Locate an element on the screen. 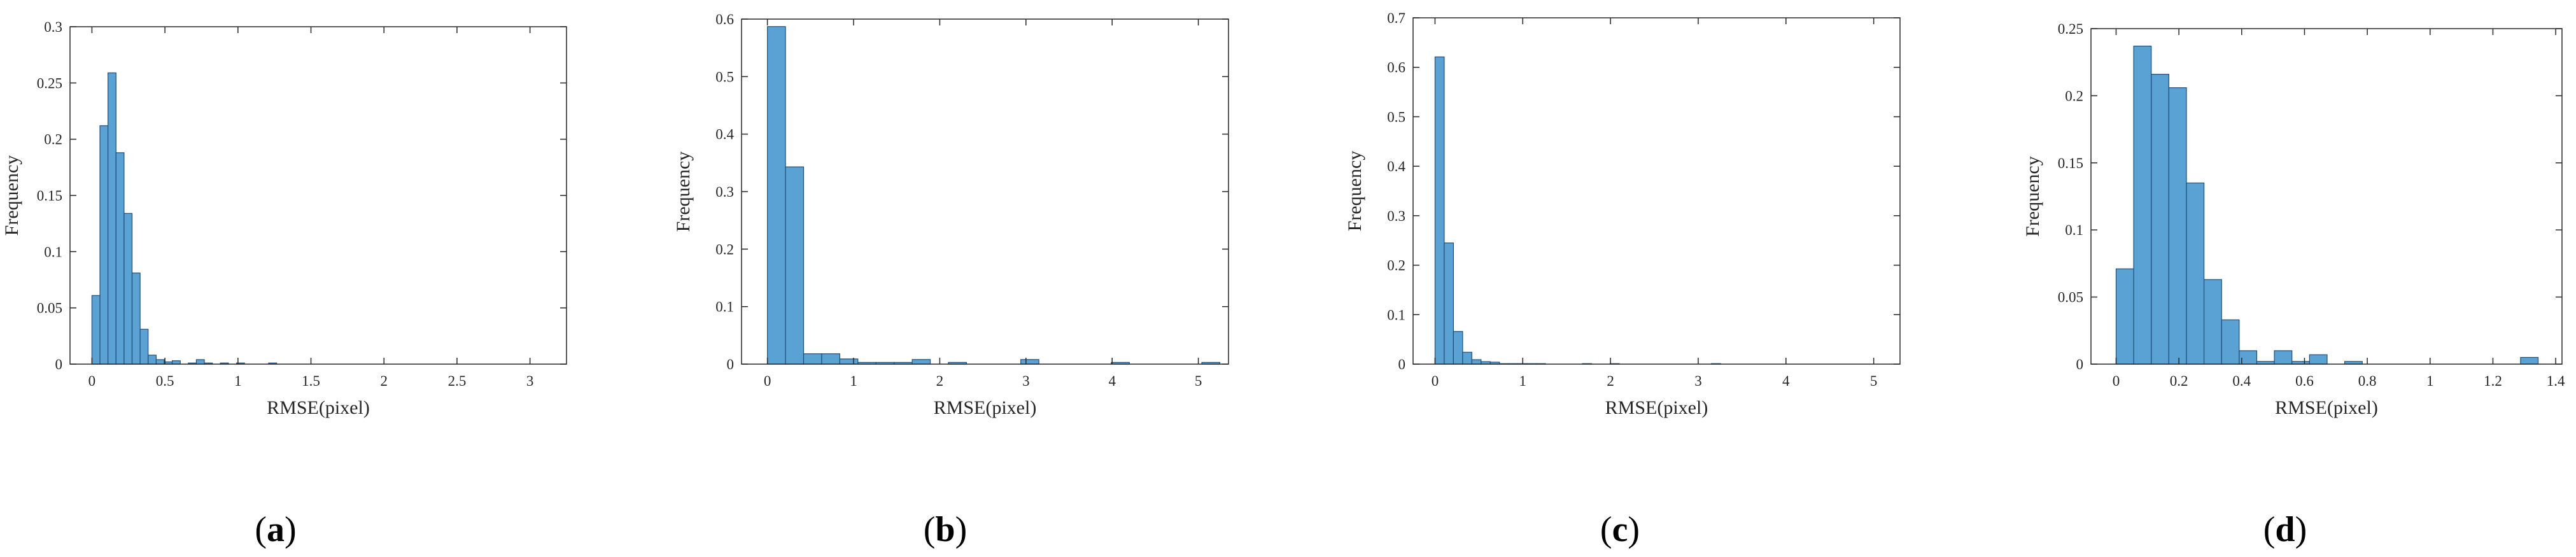 The height and width of the screenshot is (557, 2576). panel-label: (a) is located at coordinates (276, 529).